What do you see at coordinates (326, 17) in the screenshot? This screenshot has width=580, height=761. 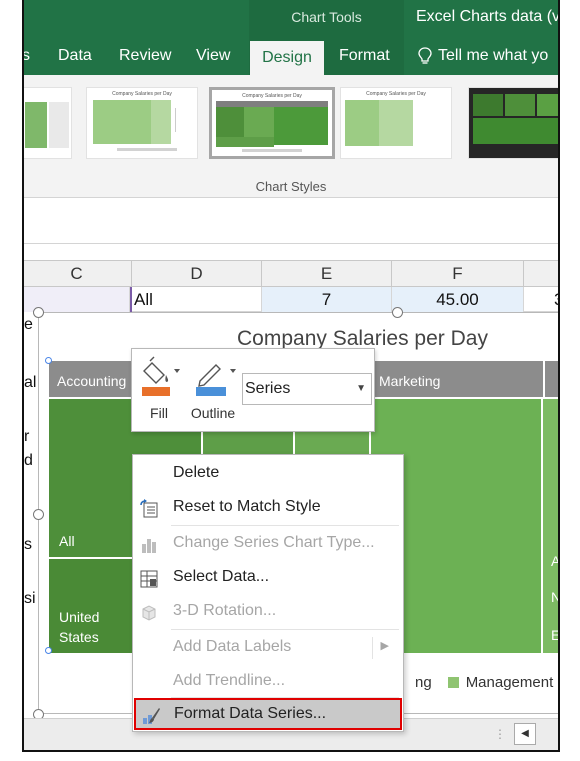 I see `chart-tools-label: Chart Tools` at bounding box center [326, 17].